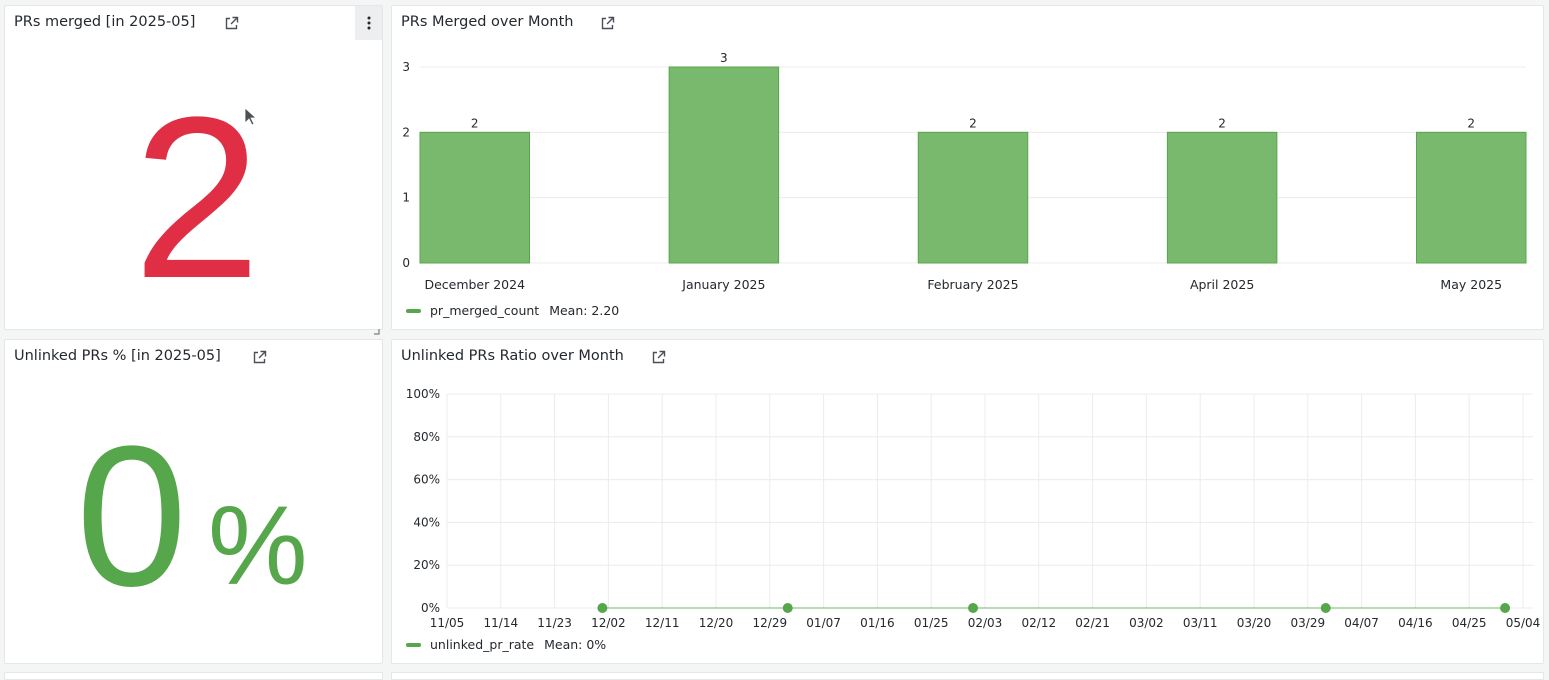 The image size is (1549, 680). What do you see at coordinates (251, 119) in the screenshot?
I see `mouse-pointer-icon` at bounding box center [251, 119].